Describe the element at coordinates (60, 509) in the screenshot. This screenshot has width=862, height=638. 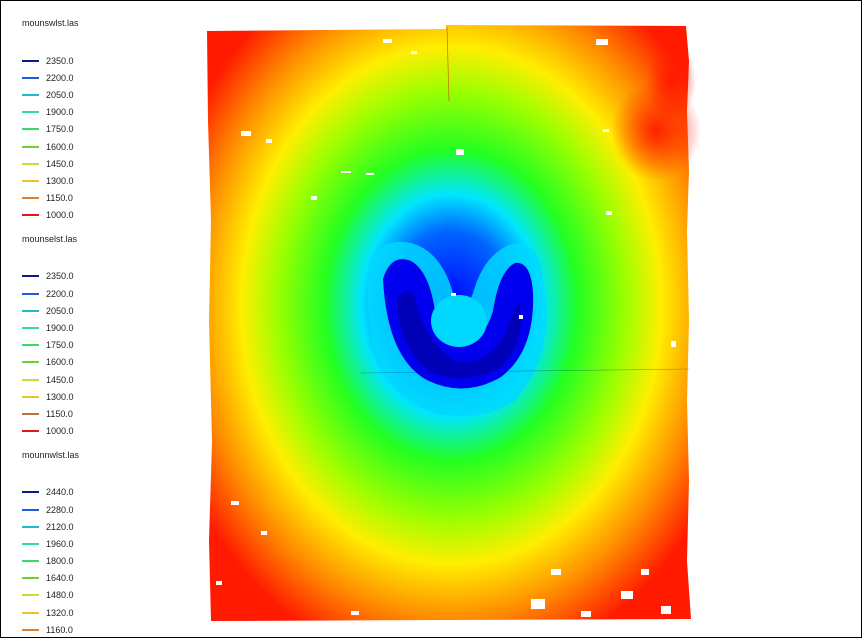
I see `legend-value-label: 2280.0` at that location.